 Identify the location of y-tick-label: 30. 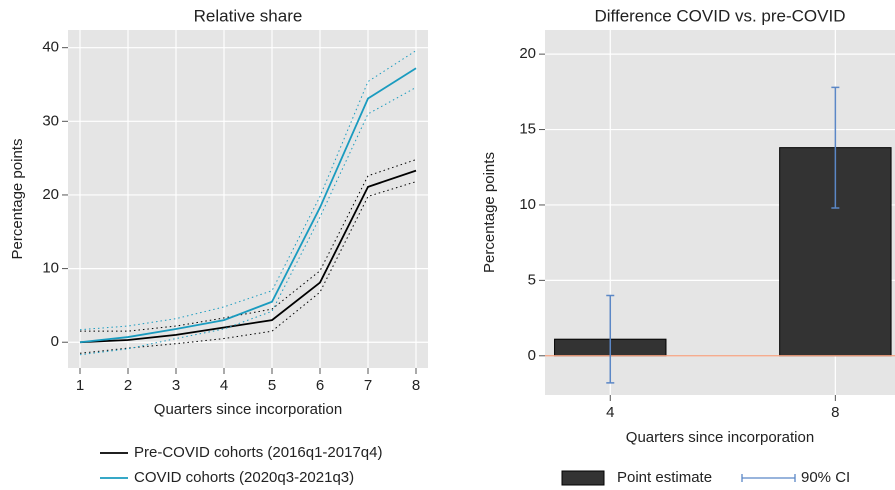
(50, 120).